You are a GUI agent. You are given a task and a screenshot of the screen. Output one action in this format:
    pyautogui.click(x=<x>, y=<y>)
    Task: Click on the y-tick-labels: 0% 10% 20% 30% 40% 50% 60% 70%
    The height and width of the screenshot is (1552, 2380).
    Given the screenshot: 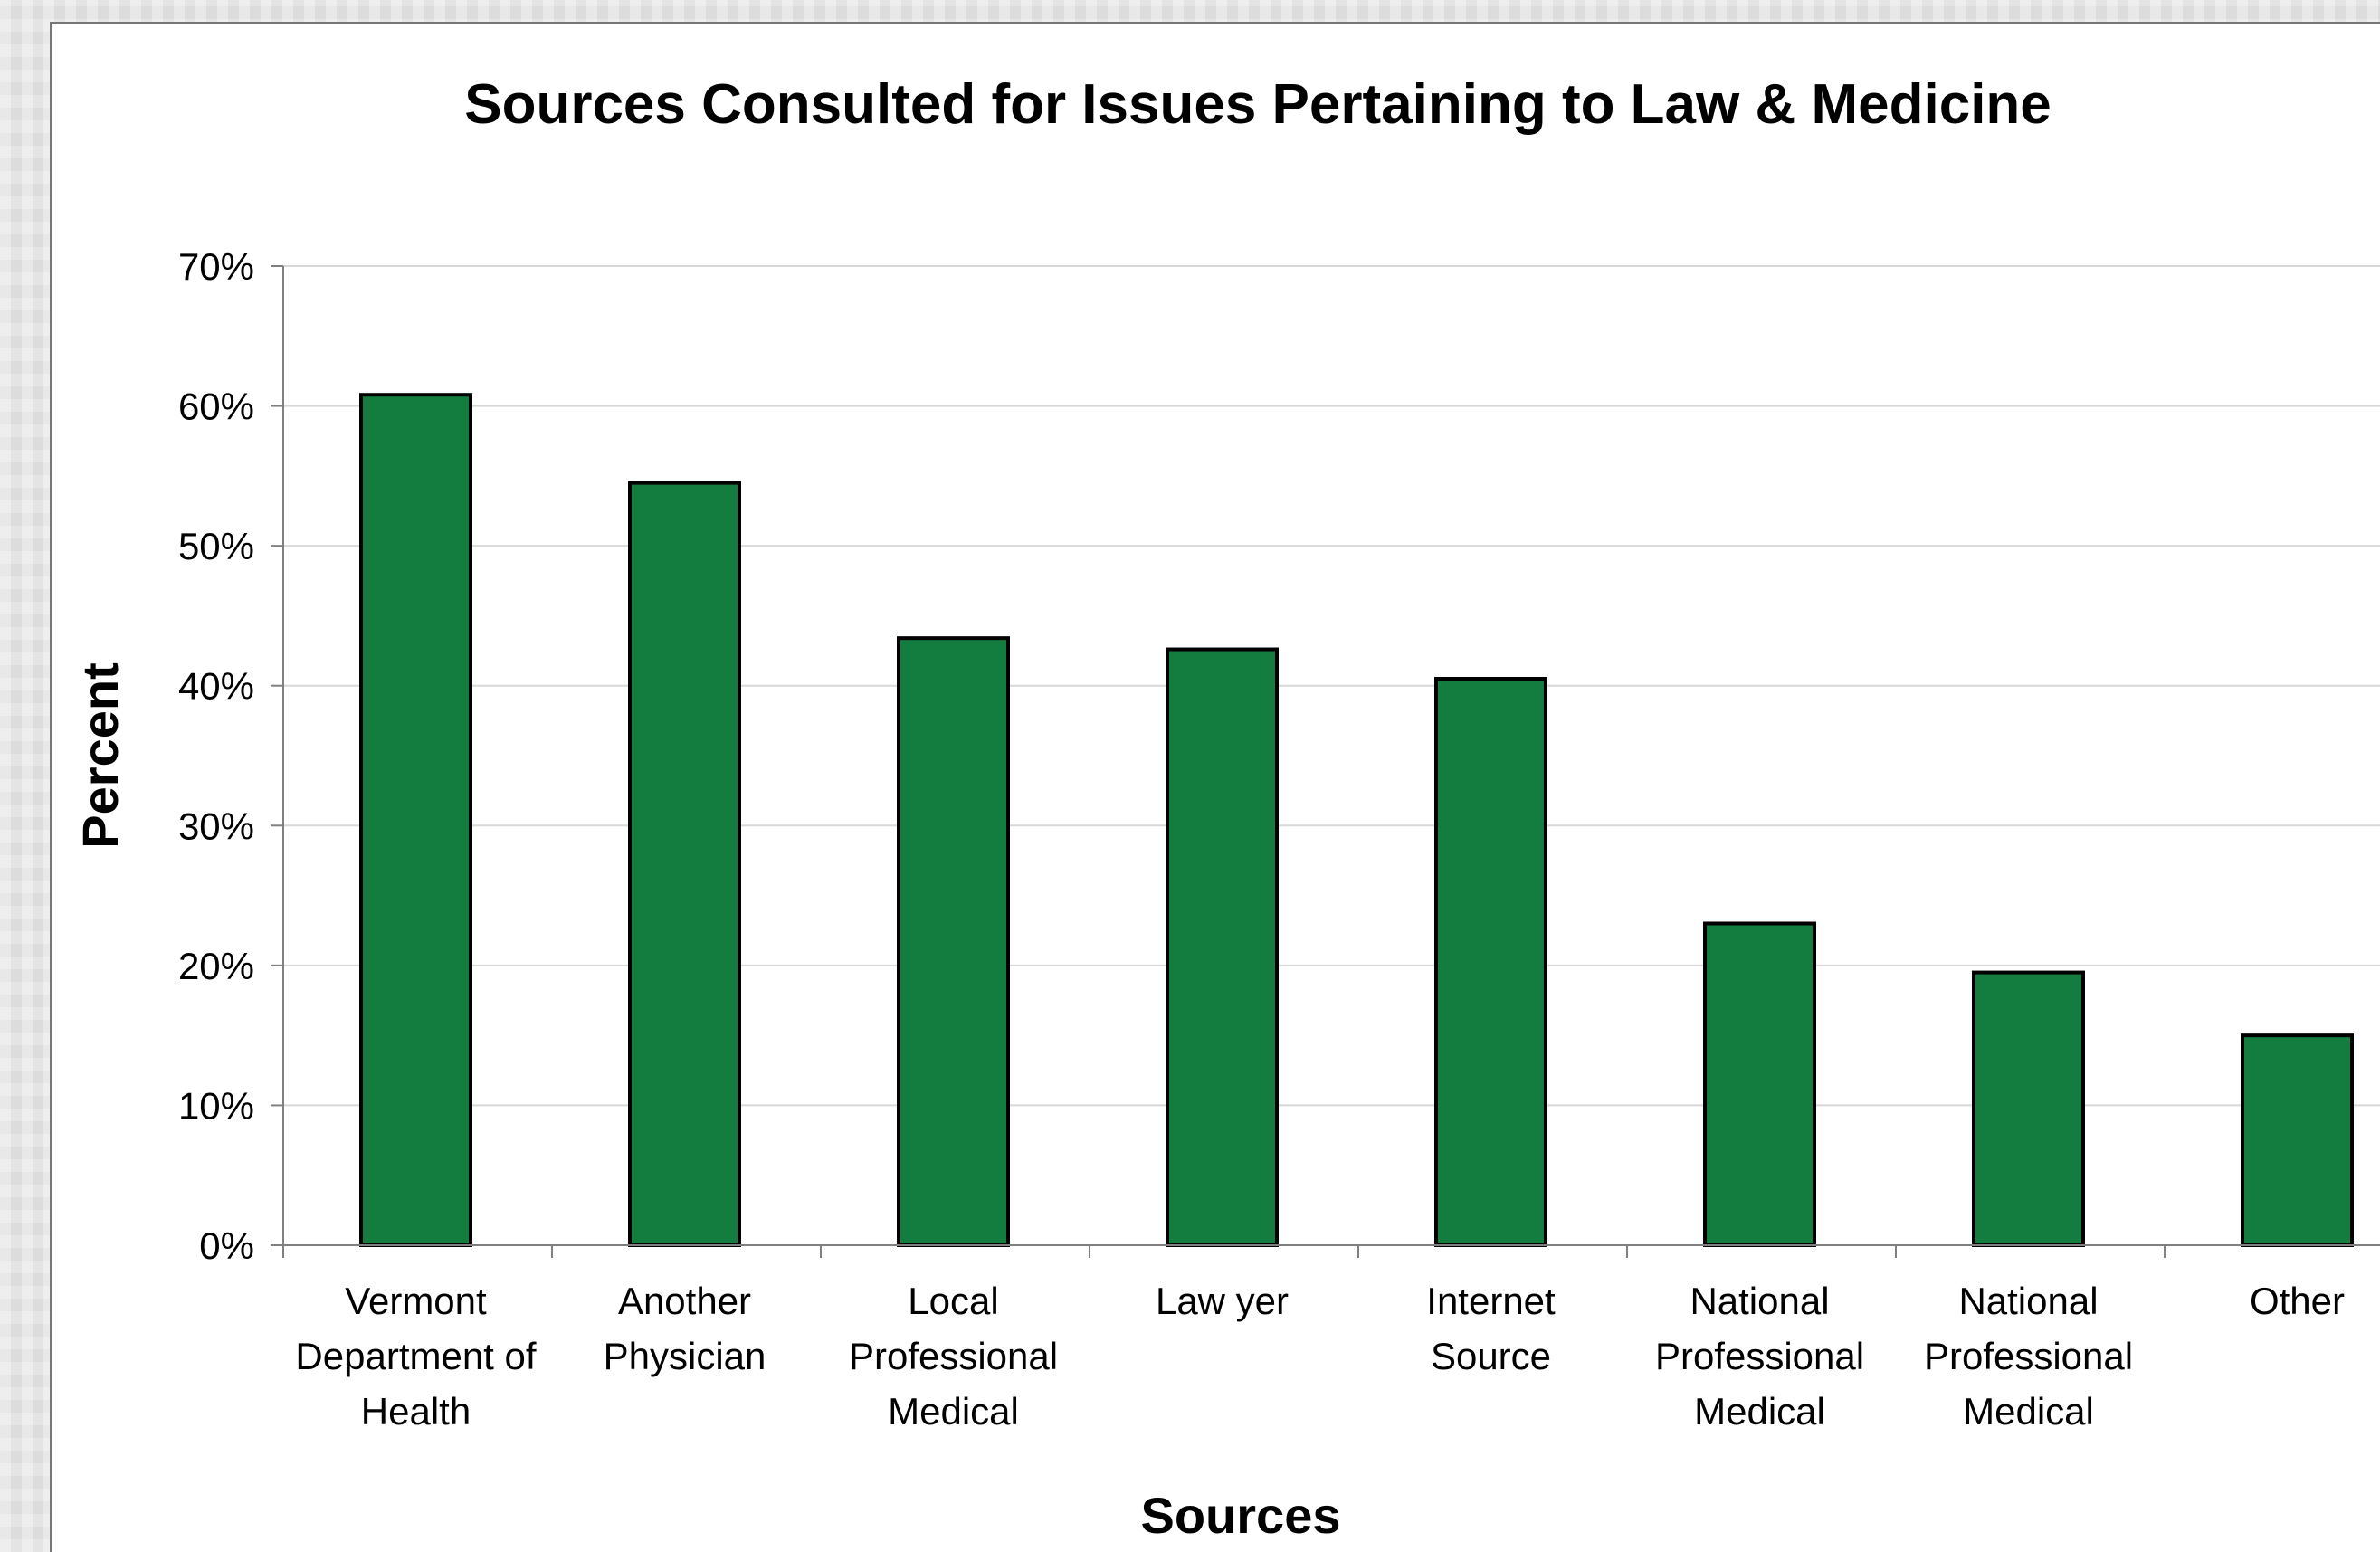 What is the action you would take?
    pyautogui.click(x=216, y=756)
    